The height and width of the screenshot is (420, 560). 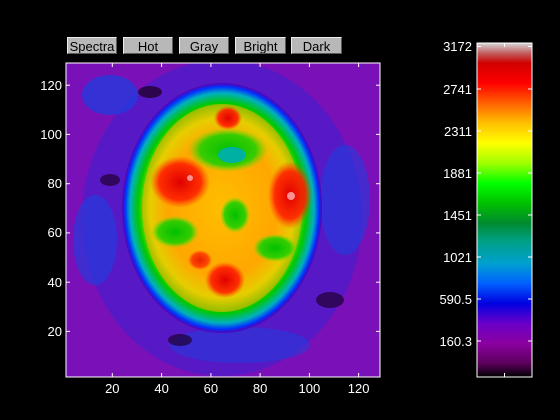 I want to click on gray-colormap-button: Gray, so click(x=204, y=45).